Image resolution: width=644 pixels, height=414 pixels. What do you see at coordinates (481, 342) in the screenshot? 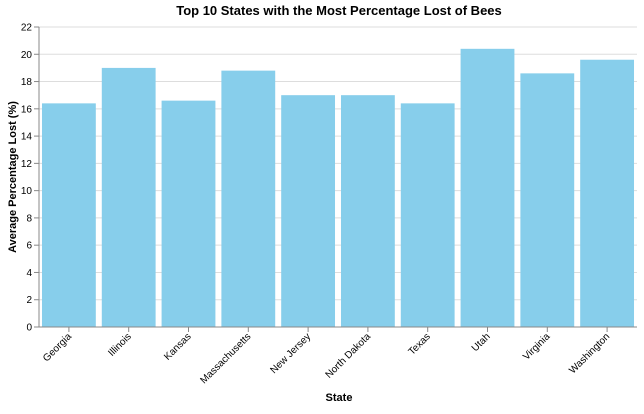
I see `x-tick-label: Utah` at bounding box center [481, 342].